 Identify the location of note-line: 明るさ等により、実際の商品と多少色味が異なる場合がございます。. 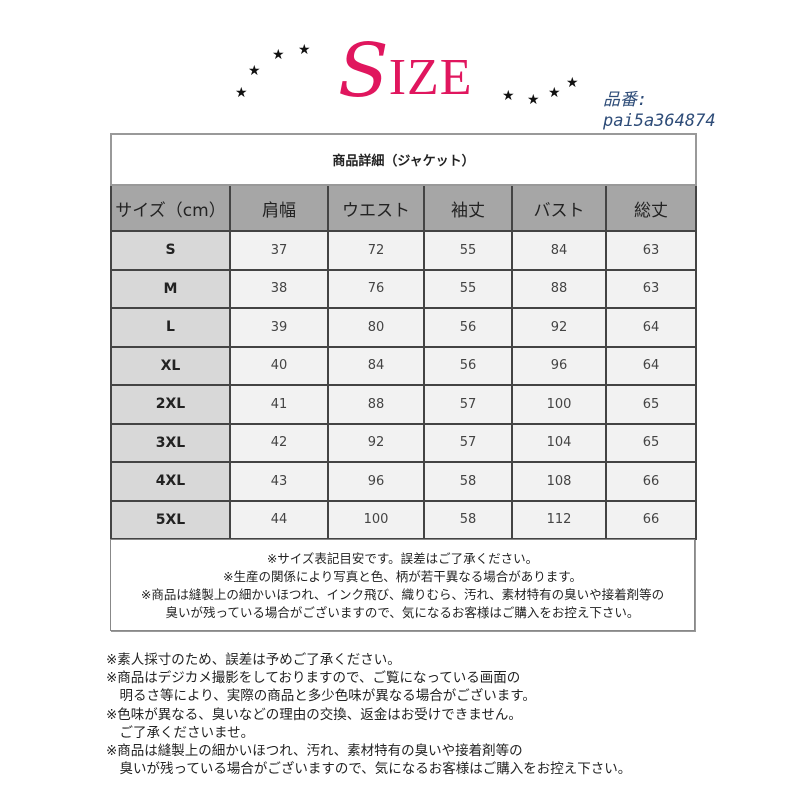
(321, 696).